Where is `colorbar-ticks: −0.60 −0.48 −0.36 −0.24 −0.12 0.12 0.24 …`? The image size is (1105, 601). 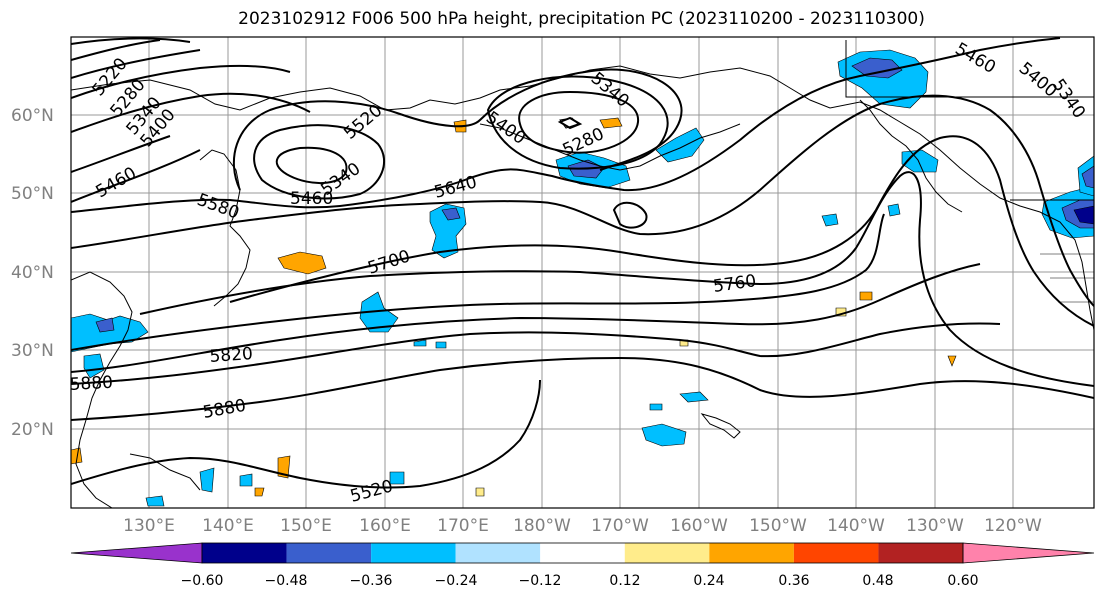 colorbar-ticks: −0.60 −0.48 −0.36 −0.24 −0.12 0.12 0.24 … is located at coordinates (580, 581).